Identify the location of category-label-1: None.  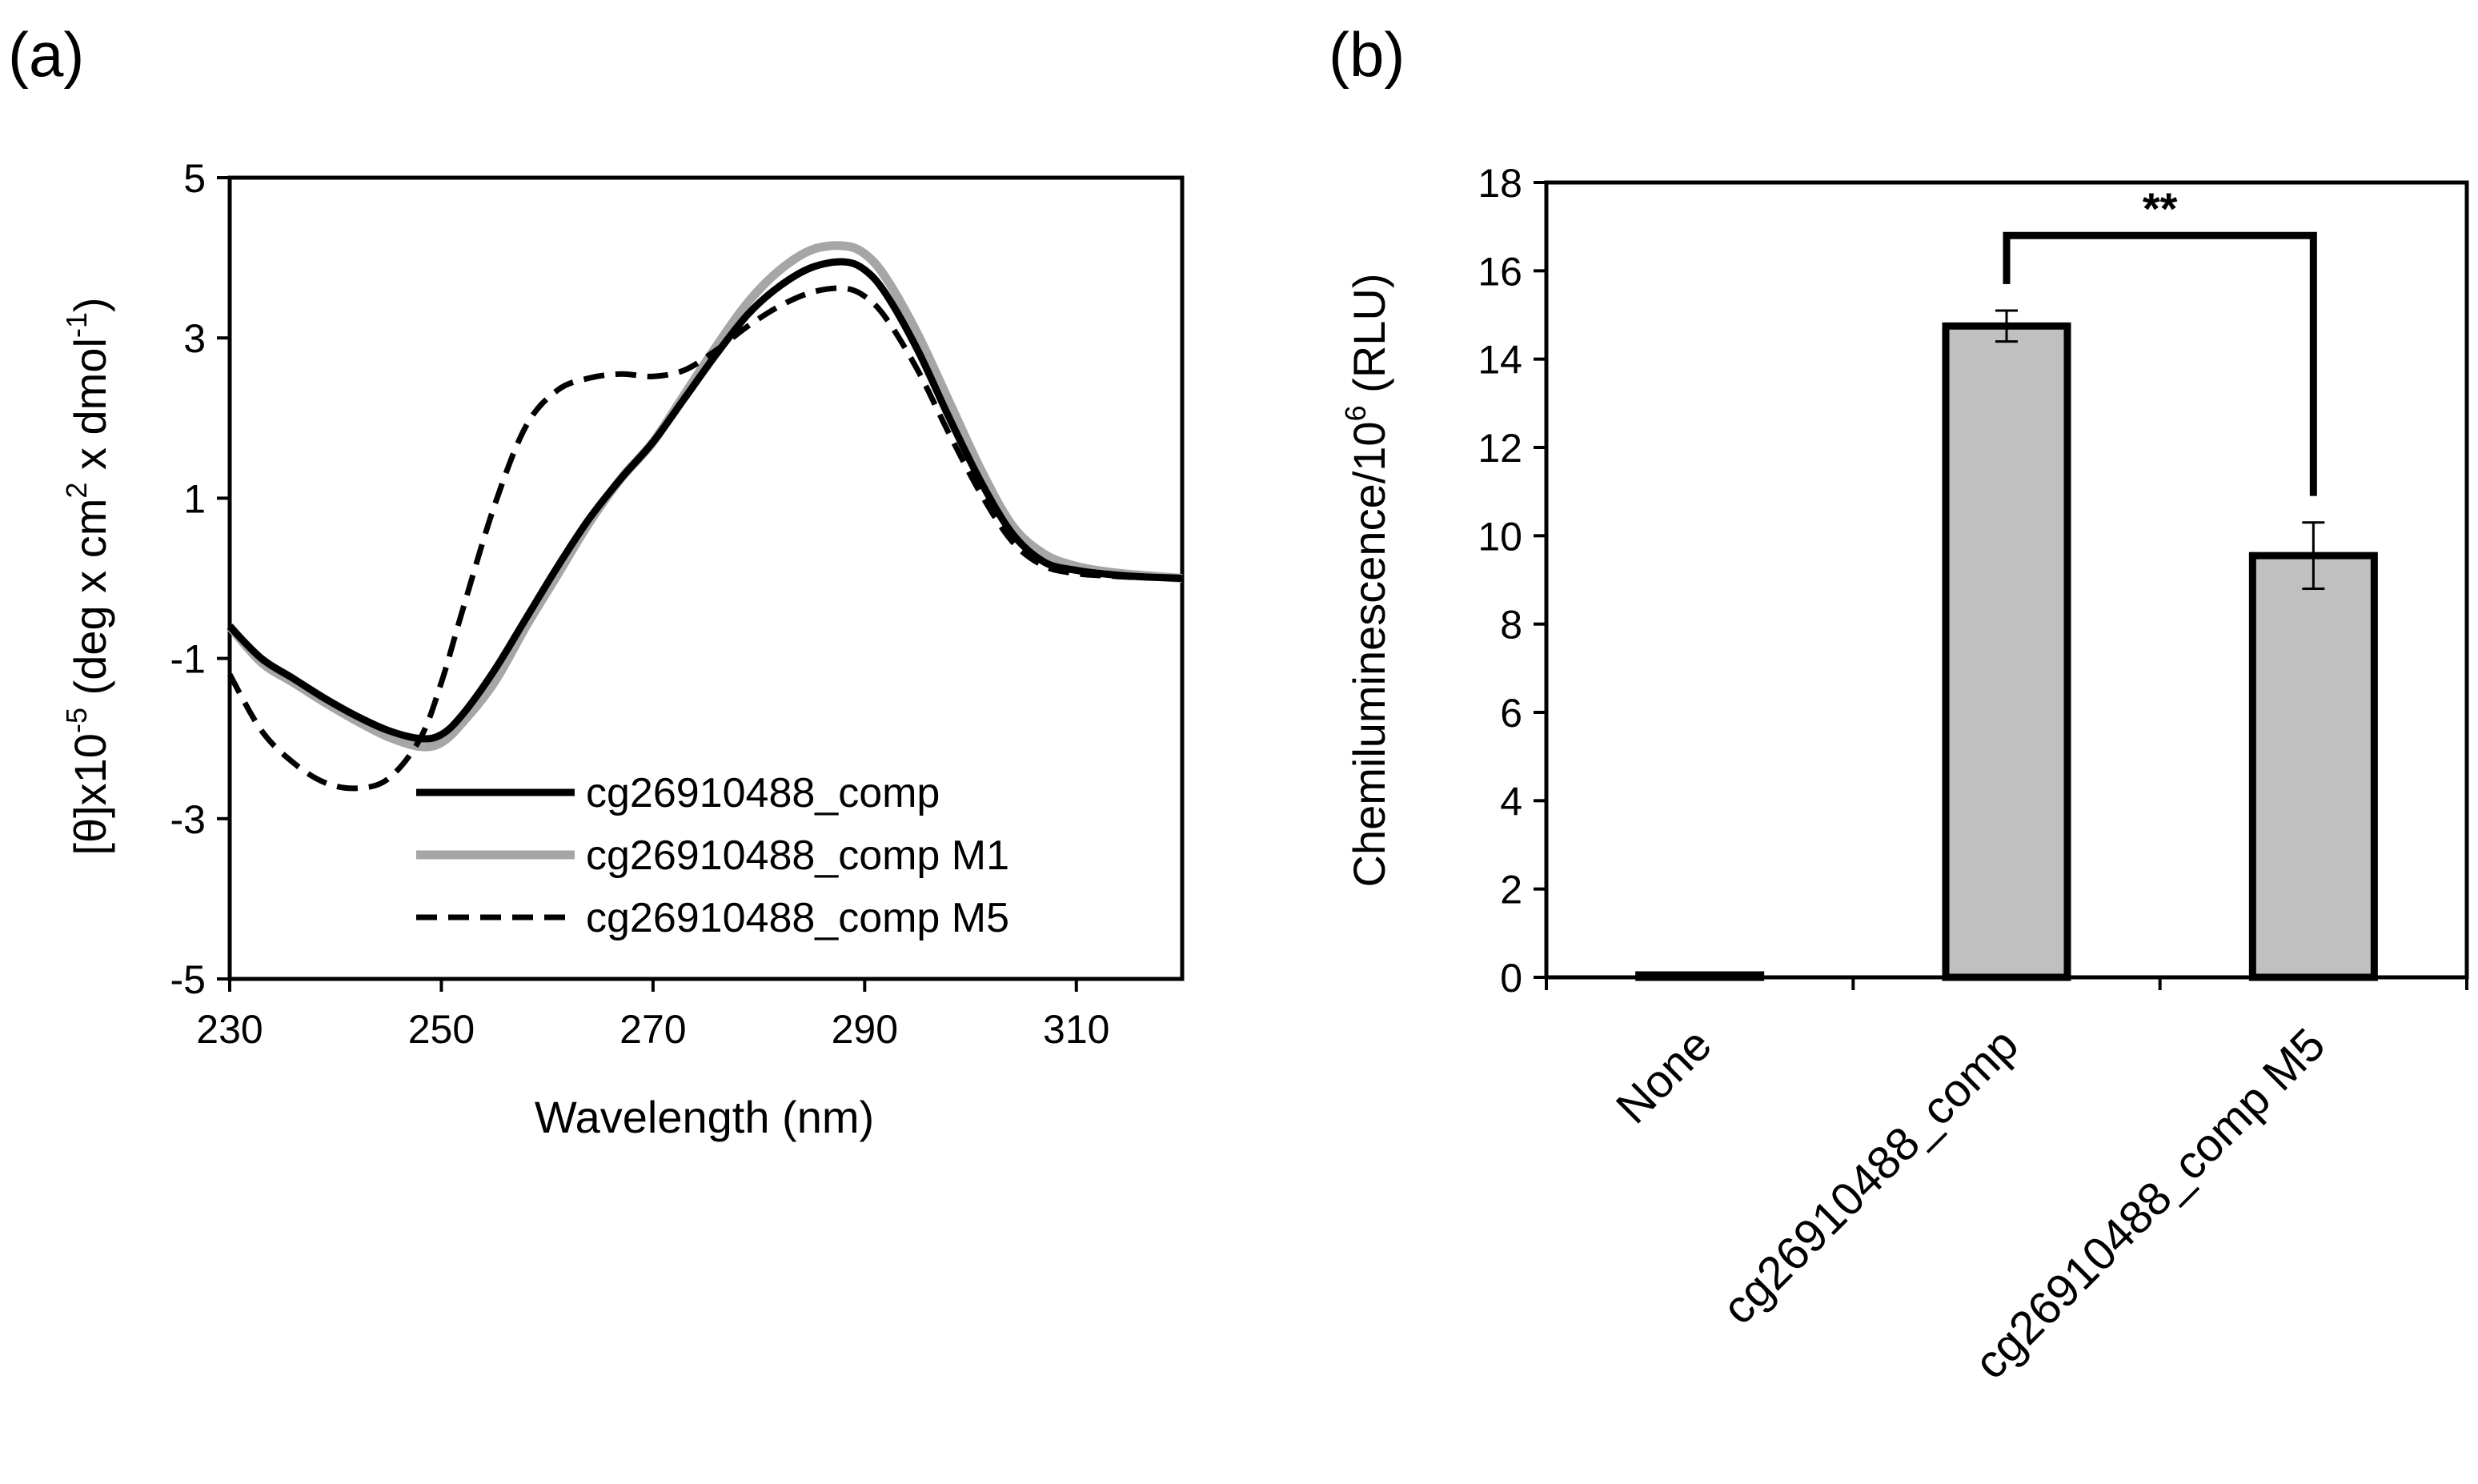
(1664, 1075).